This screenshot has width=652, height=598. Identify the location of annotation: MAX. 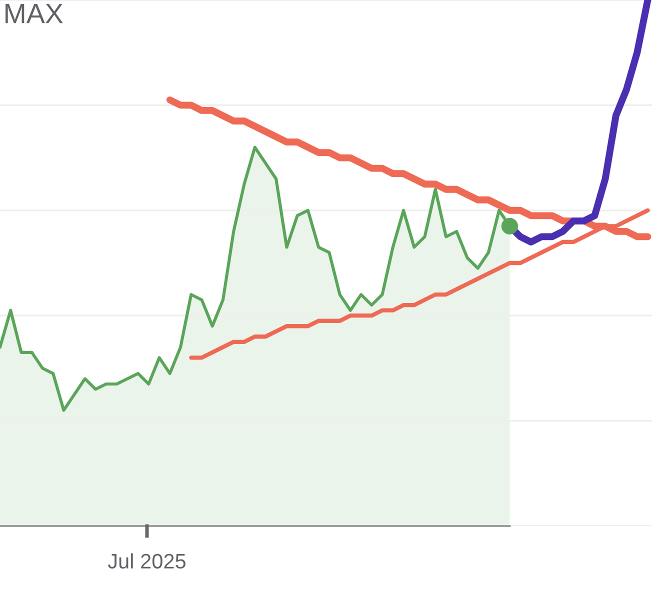
(34, 14).